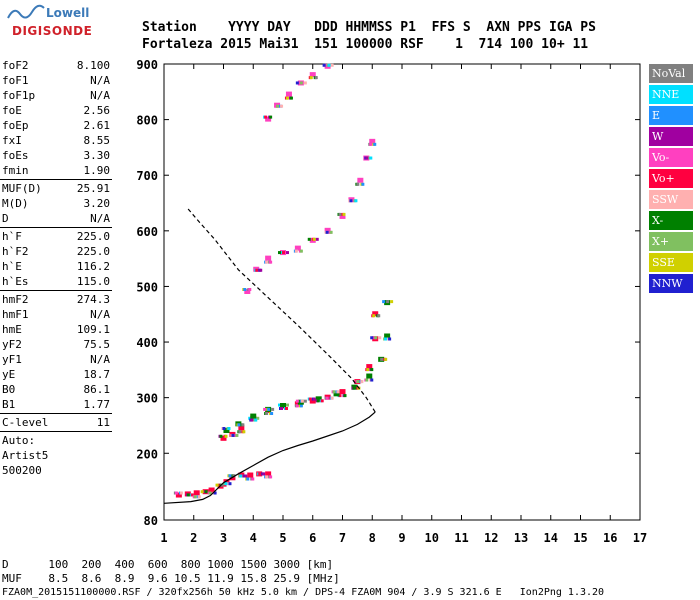 The height and width of the screenshot is (600, 700). Describe the element at coordinates (521, 538) in the screenshot. I see `x-tick-label: 13` at that location.